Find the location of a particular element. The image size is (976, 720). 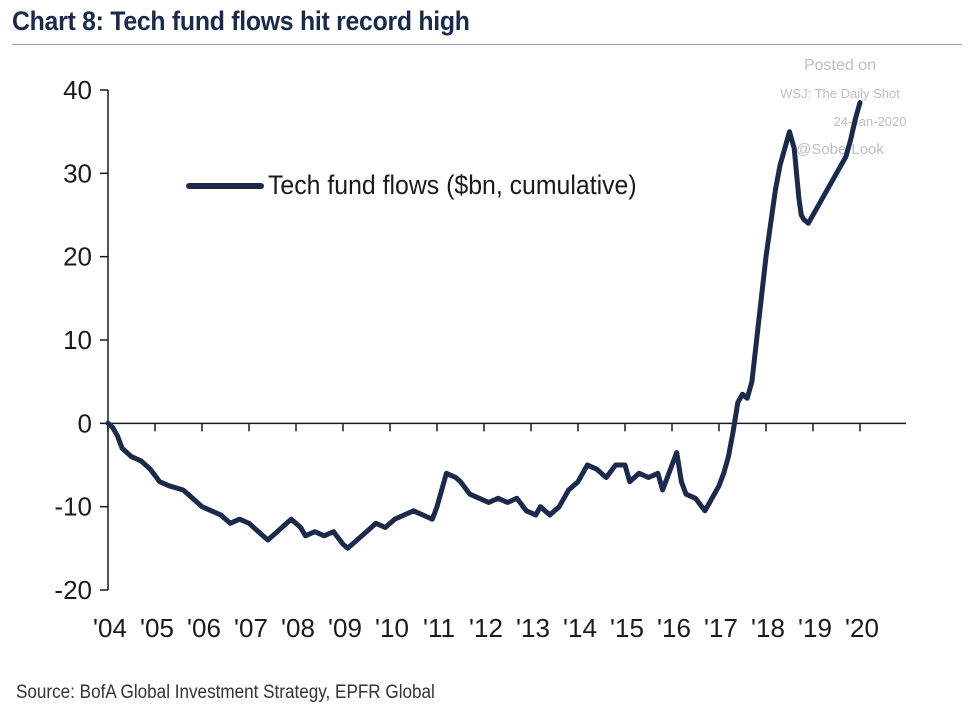

chart-title: Chart 8: Tech fund flows hit record high is located at coordinates (241, 21).